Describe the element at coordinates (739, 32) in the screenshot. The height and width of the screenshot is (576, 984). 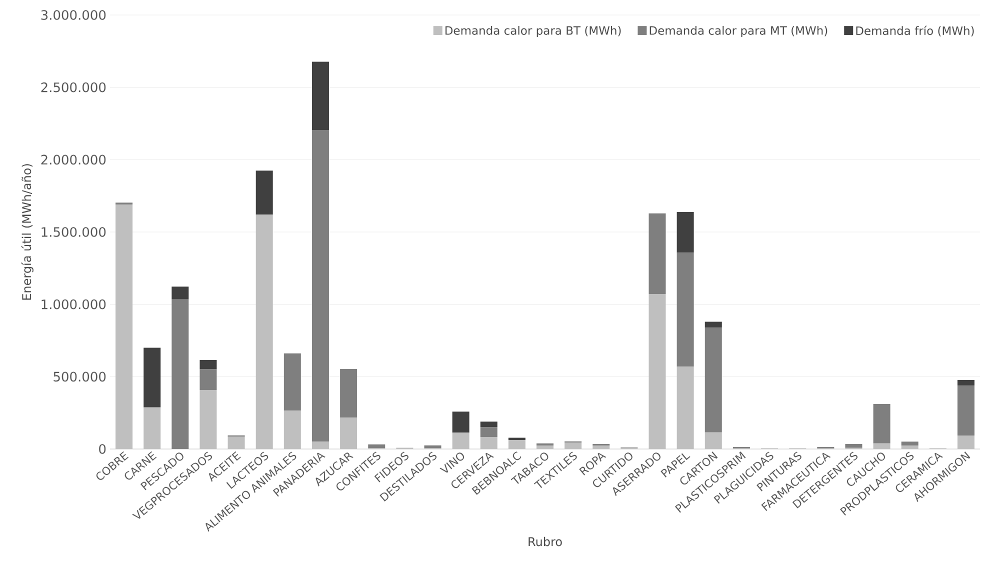
I see `legend-label: Demanda calor para MT (MWh)` at that location.